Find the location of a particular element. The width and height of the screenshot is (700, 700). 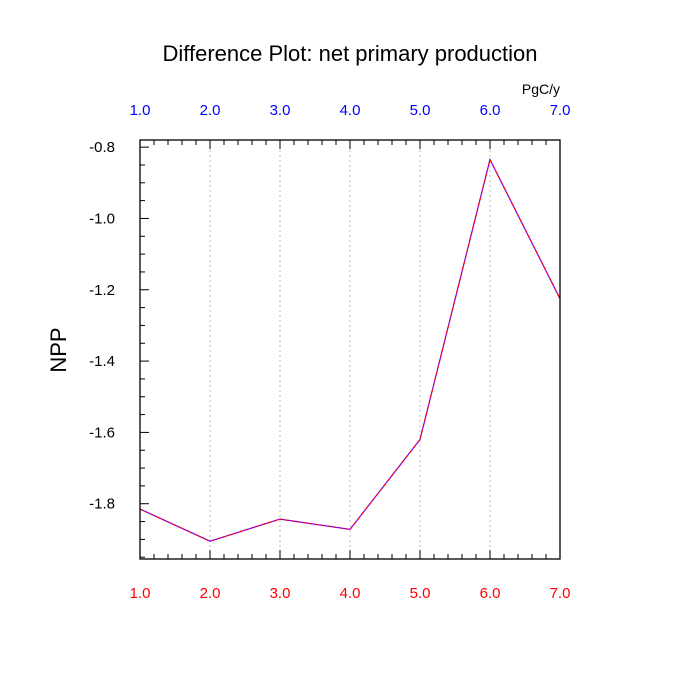

y-axis-label: NPP is located at coordinates (58, 349).